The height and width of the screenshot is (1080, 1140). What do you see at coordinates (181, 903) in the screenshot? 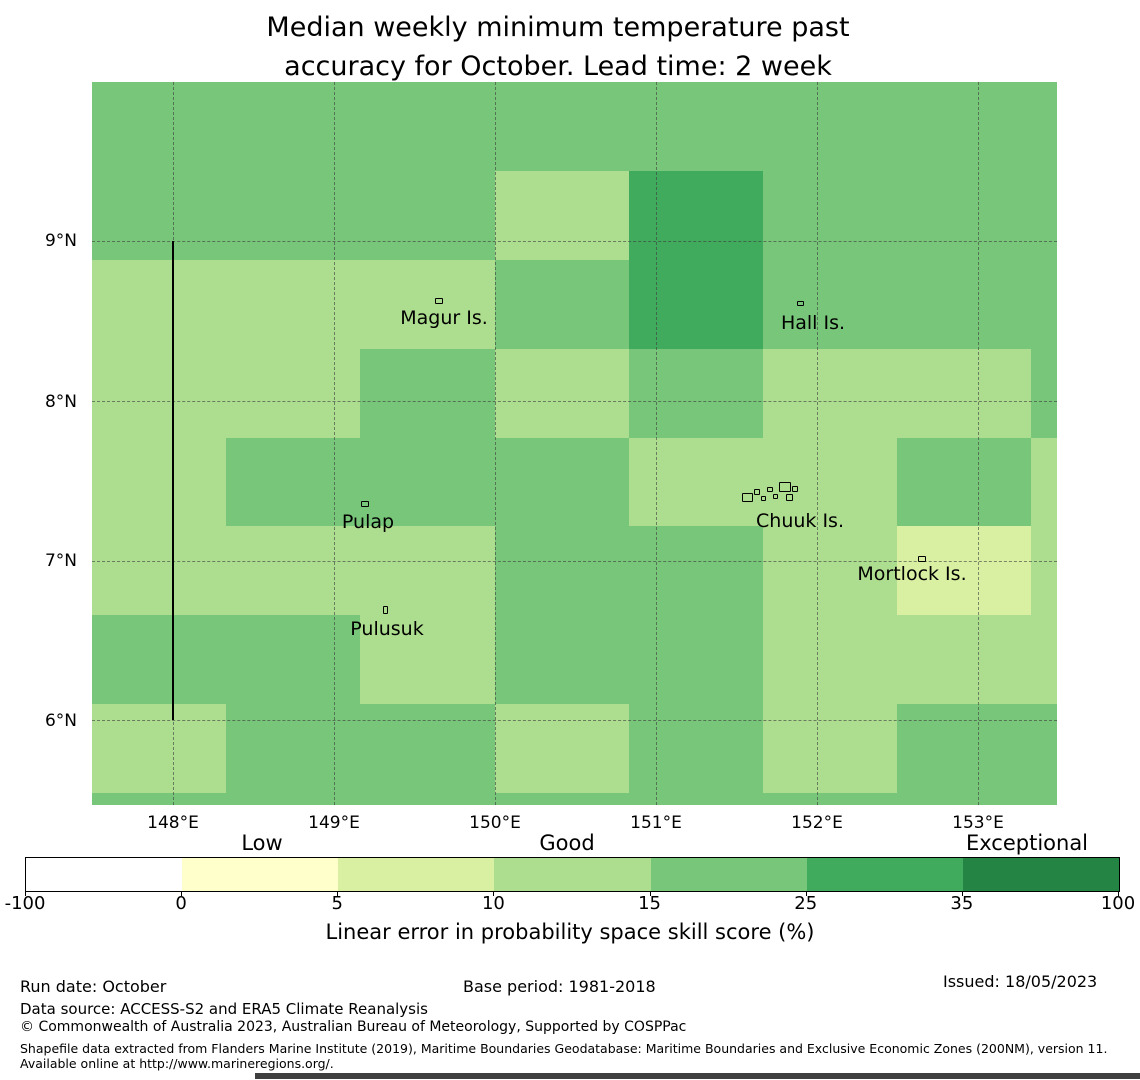
I see `colorbar-tick-label: 0` at bounding box center [181, 903].